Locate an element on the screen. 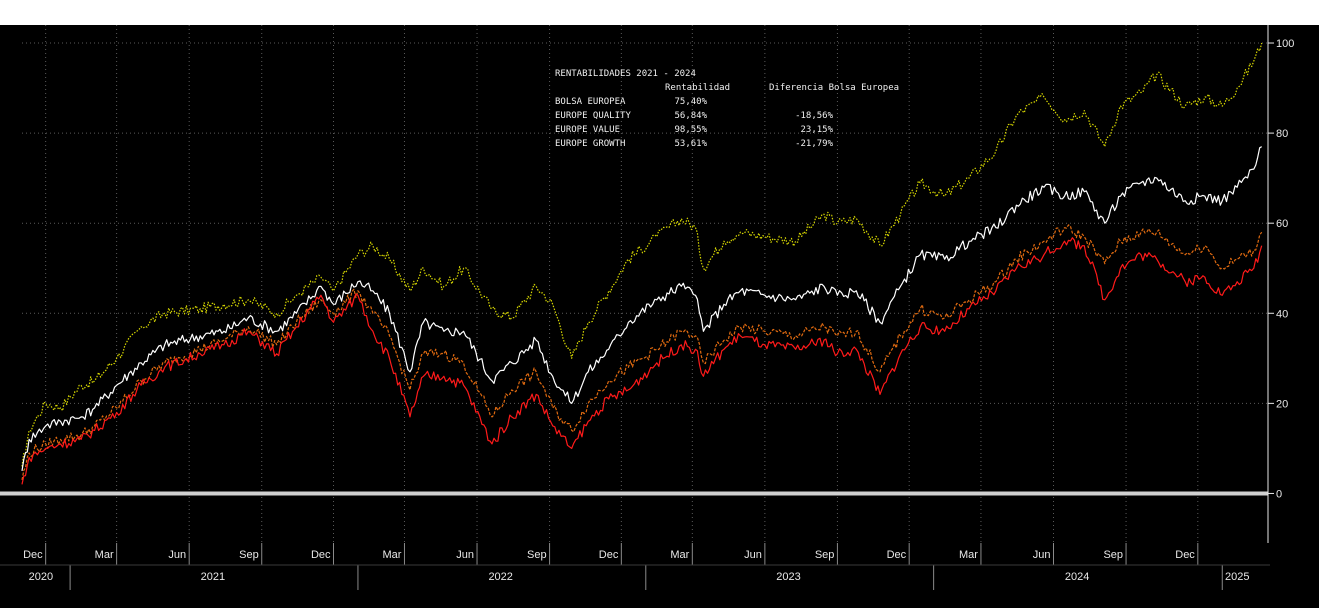 The width and height of the screenshot is (1319, 608). x-year-label: 2020 is located at coordinates (41, 577).